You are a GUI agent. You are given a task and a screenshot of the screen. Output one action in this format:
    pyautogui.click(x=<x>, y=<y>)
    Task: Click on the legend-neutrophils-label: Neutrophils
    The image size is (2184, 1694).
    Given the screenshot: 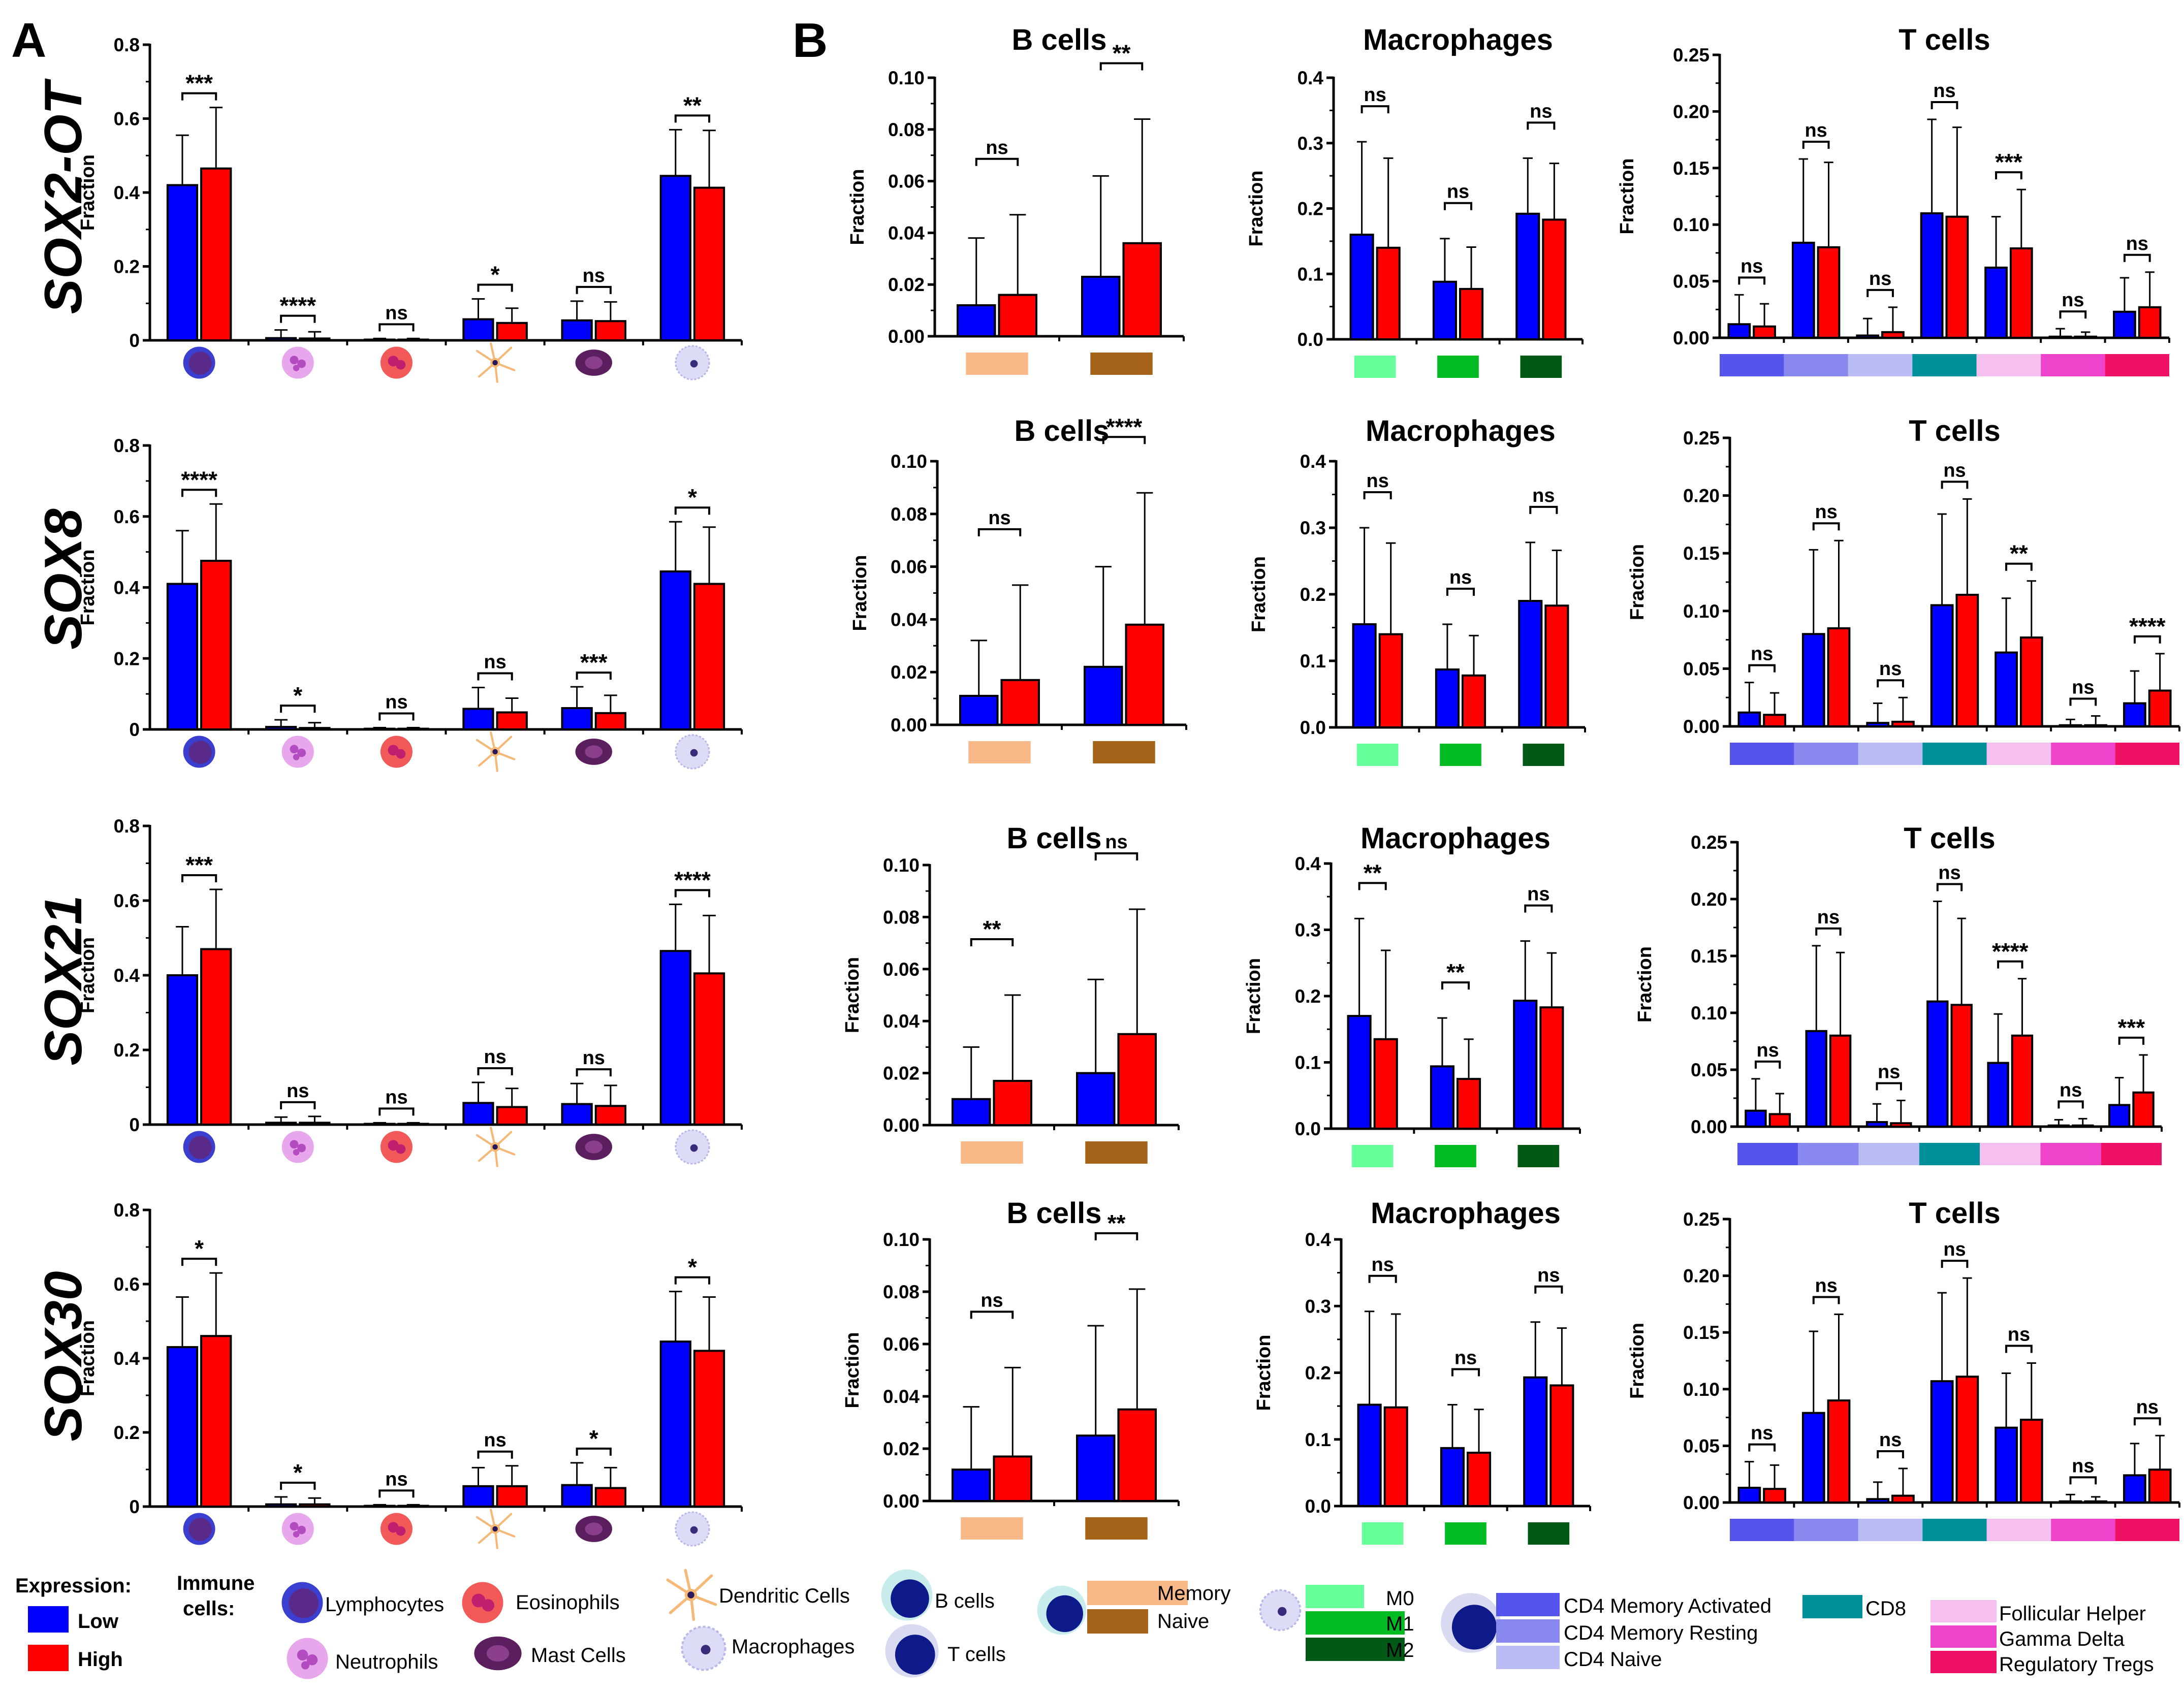 What is the action you would take?
    pyautogui.click(x=386, y=1662)
    